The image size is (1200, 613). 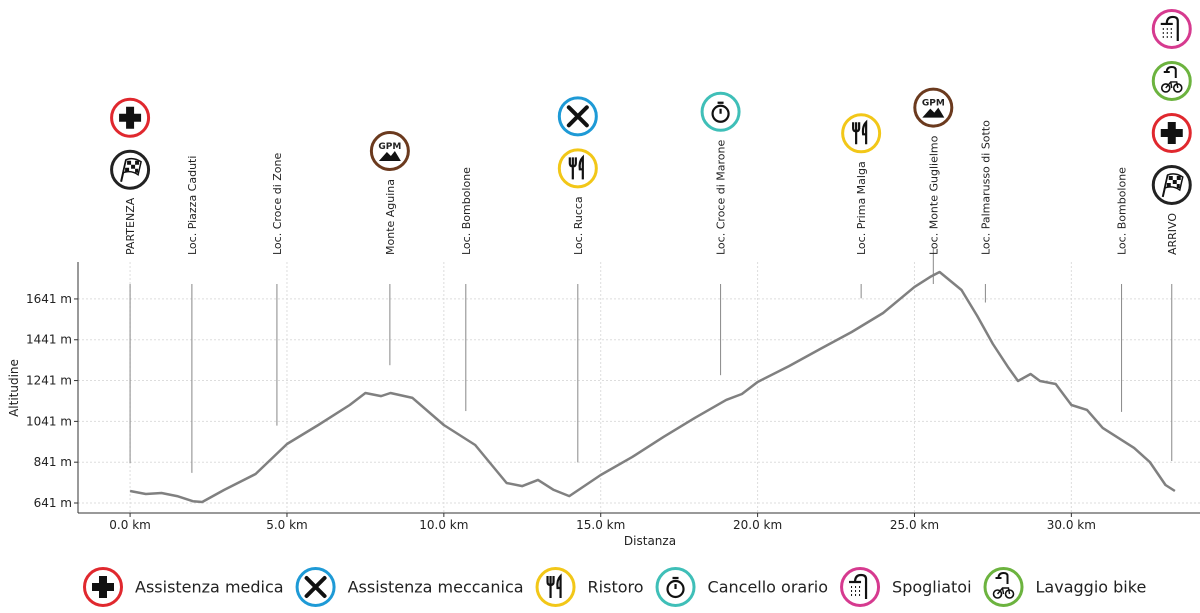 I want to click on x-tick-label: 0.0 km, so click(x=130, y=525).